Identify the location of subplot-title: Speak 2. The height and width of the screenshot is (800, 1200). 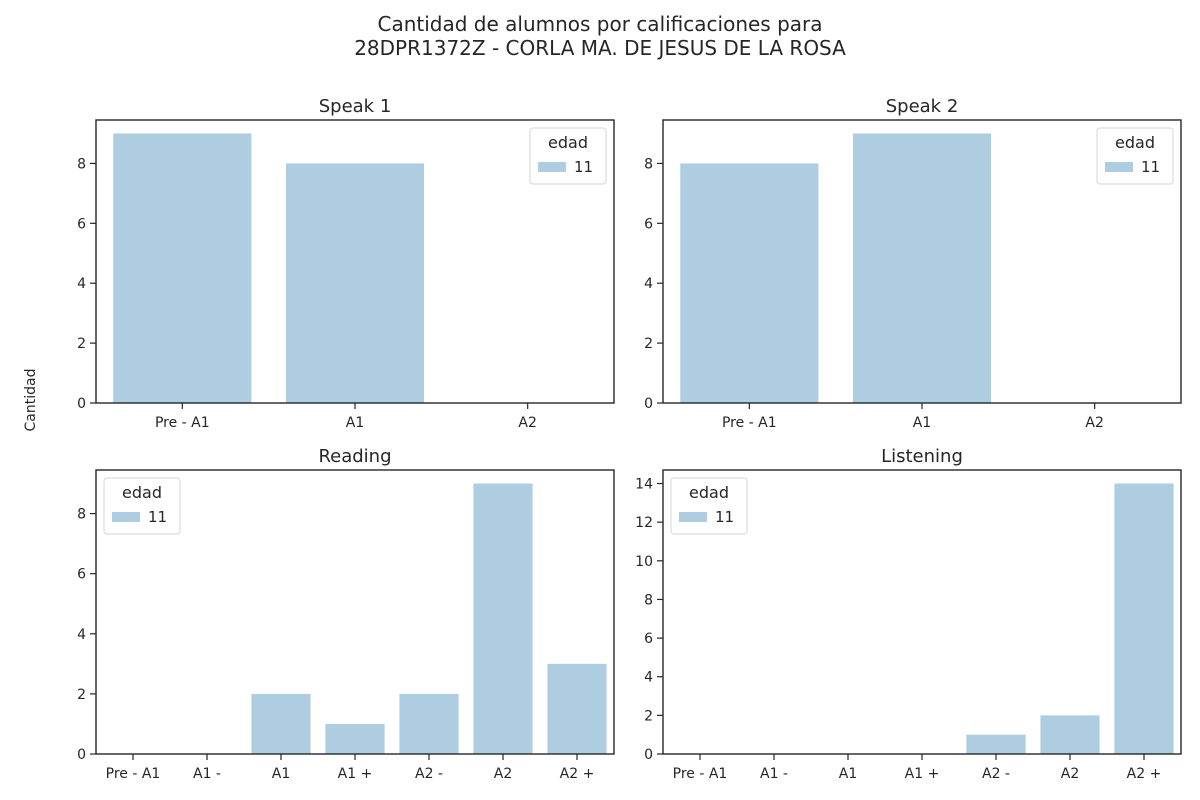
(922, 106).